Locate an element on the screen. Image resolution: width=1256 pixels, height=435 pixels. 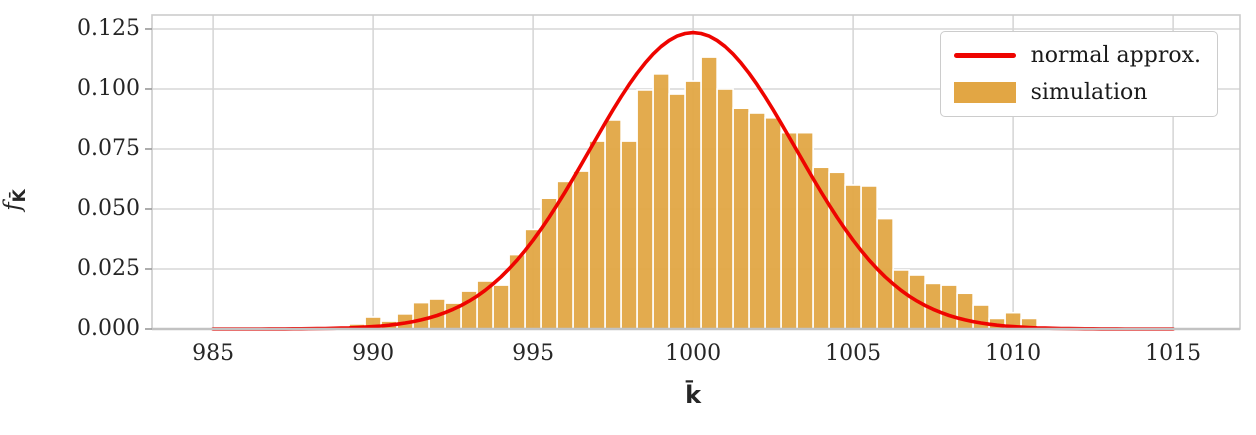
legend-label-normal-approx: normal approx. is located at coordinates (1115, 55).